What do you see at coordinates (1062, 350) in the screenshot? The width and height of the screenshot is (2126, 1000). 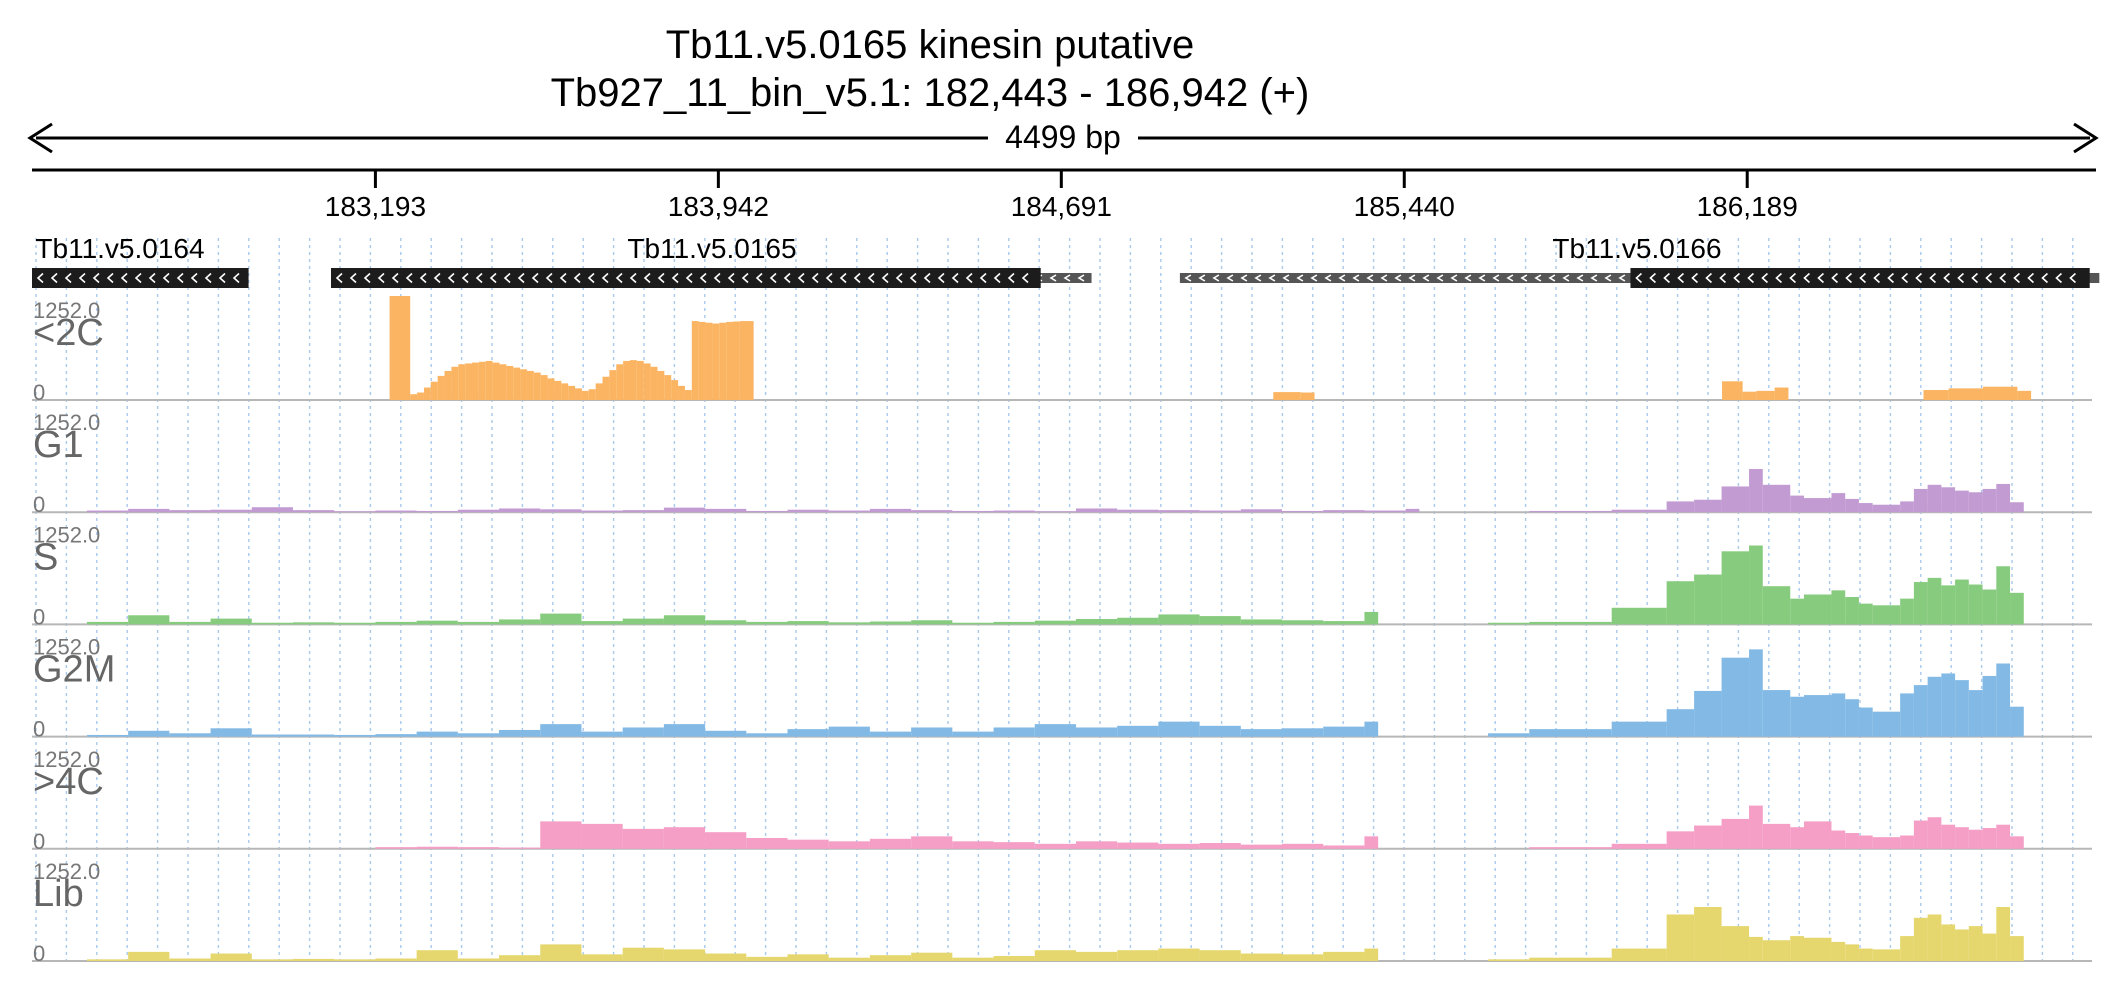 I see `track-2C: 1252.0<2C 0` at bounding box center [1062, 350].